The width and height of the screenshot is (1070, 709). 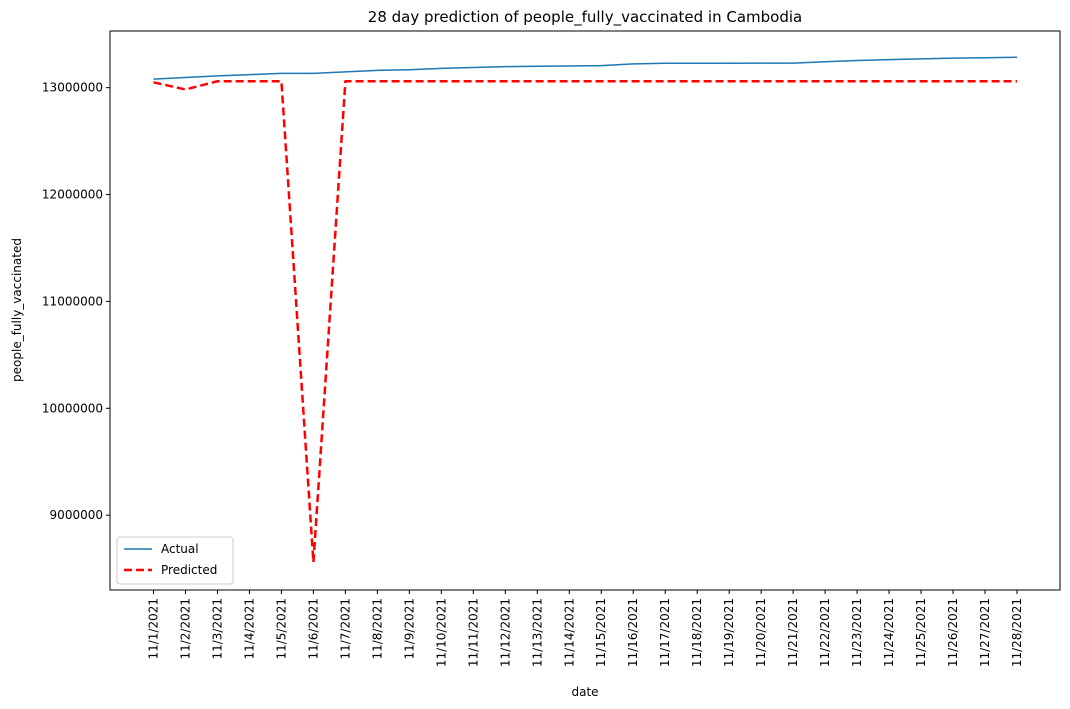 I want to click on x-tick-label: 11/24/2021, so click(x=889, y=632).